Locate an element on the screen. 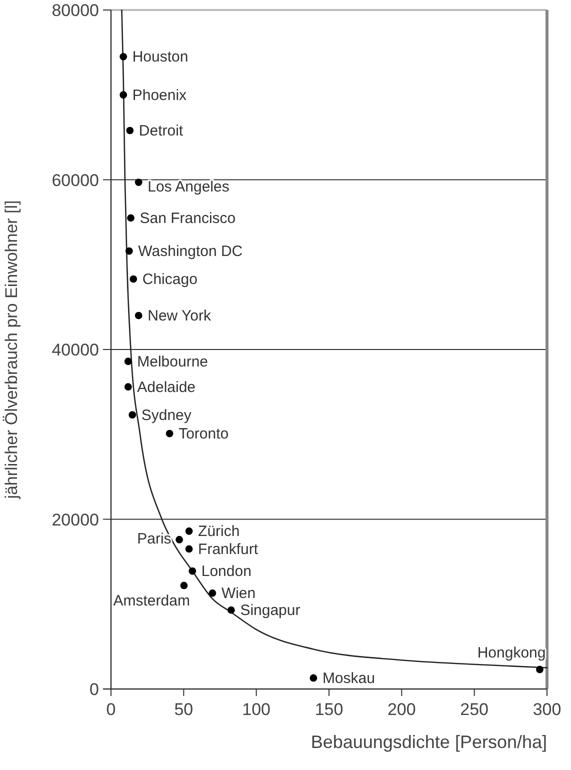  annotation: Singapur is located at coordinates (270, 611).